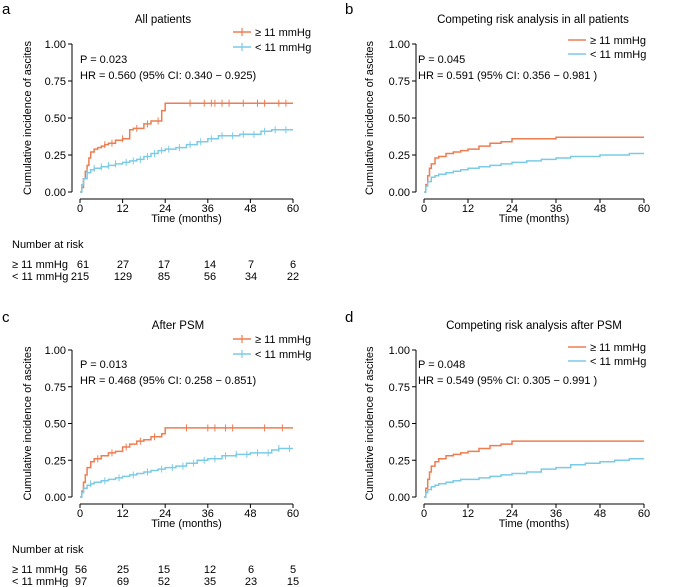 The image size is (674, 587). I want to click on risk-cell: 35, so click(210, 581).